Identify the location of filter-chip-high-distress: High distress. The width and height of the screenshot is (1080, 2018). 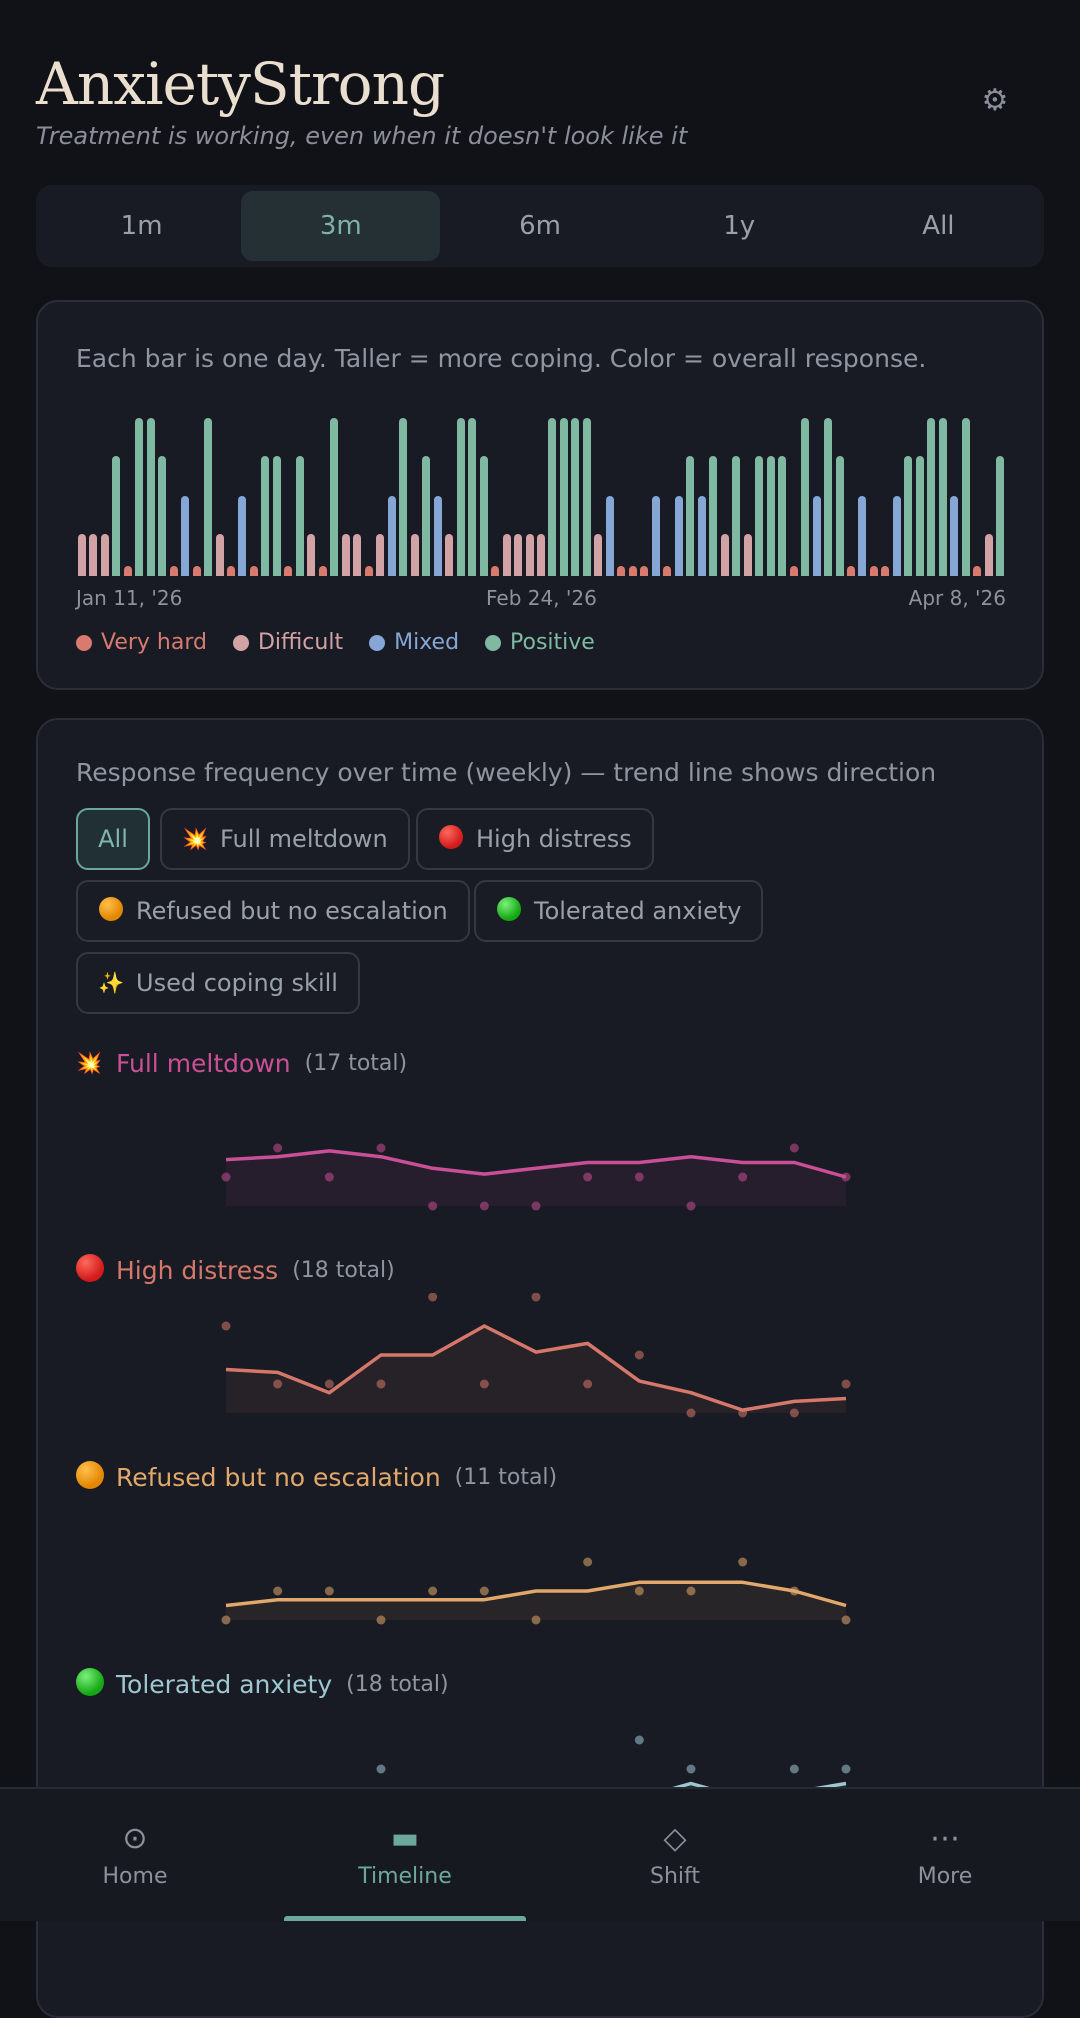
(535, 839).